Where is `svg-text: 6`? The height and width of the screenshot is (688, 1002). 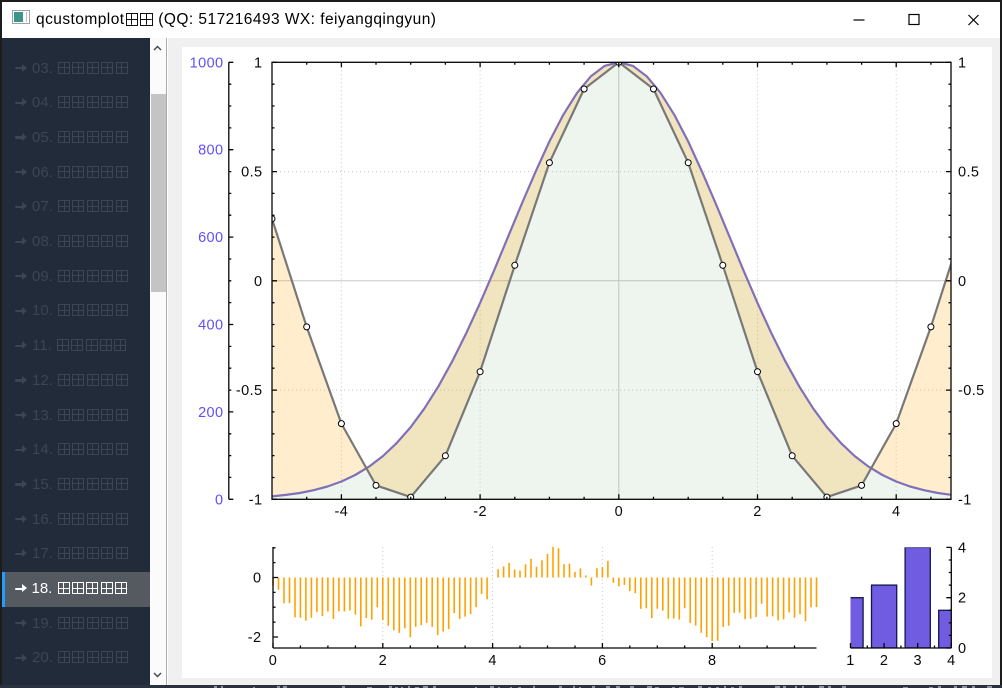 svg-text: 6 is located at coordinates (602, 661).